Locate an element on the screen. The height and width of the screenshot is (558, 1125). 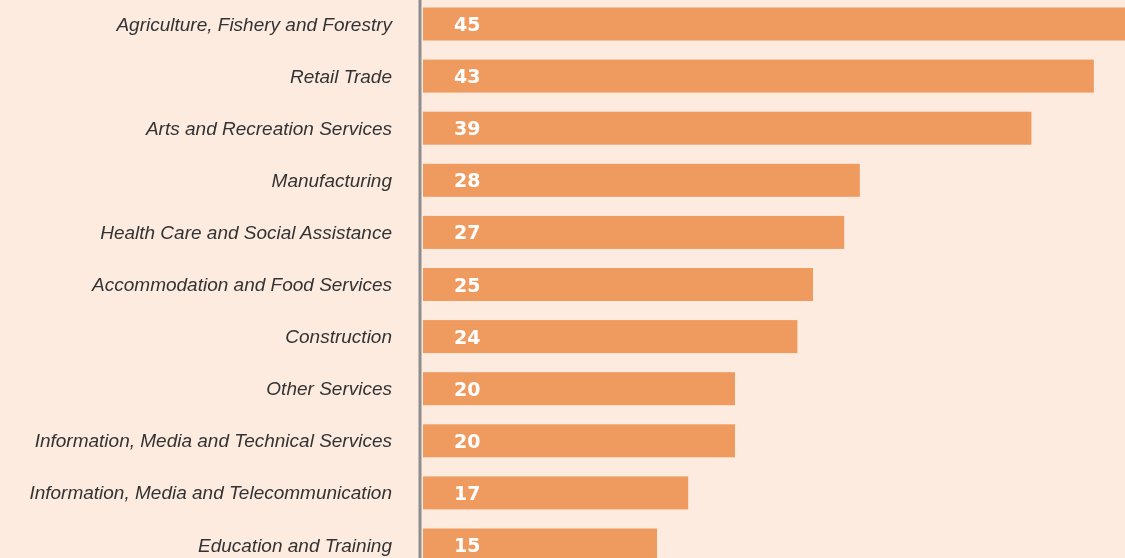
y-tick-label: Agriculture, Fishery and Forestry is located at coordinates (254, 24).